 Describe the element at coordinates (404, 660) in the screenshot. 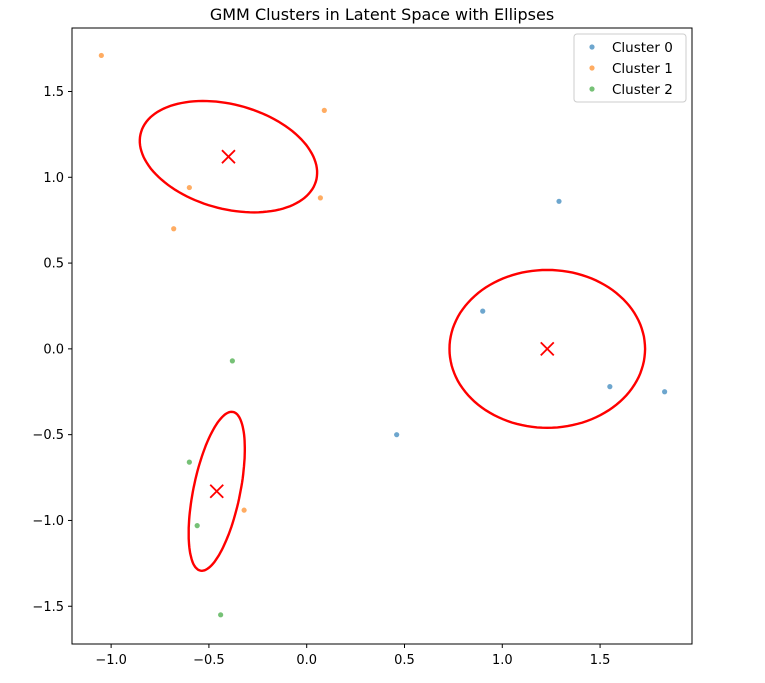

I see `x-tick-label: 0.5` at that location.